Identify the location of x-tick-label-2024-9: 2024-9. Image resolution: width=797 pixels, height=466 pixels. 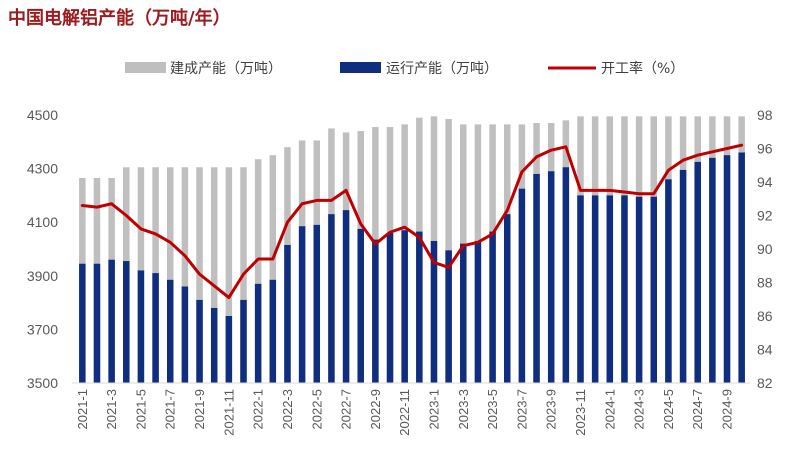
(727, 409).